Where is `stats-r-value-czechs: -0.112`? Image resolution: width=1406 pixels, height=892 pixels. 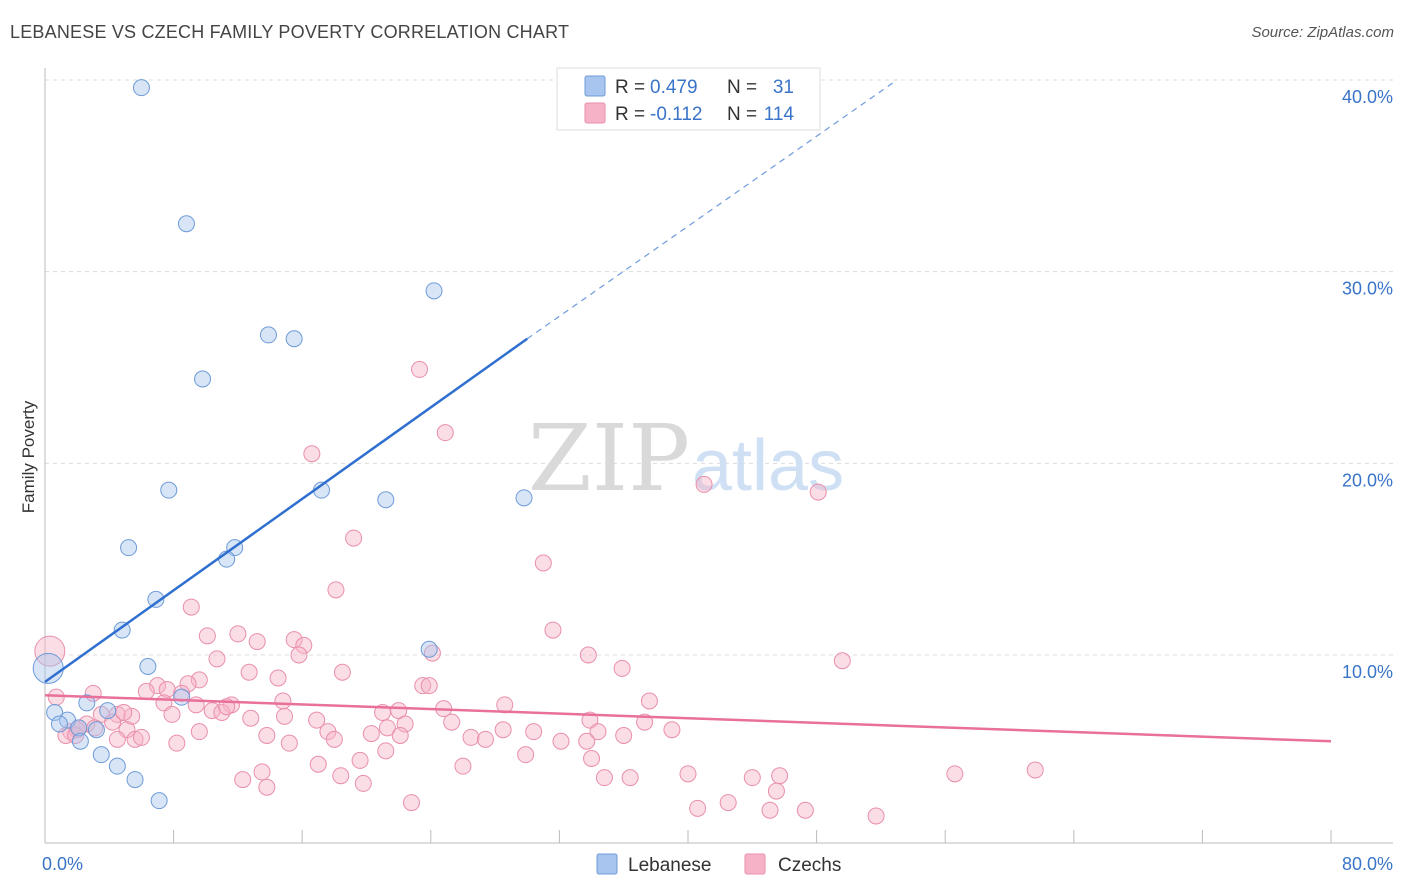
stats-r-value-czechs: -0.112 is located at coordinates (676, 114).